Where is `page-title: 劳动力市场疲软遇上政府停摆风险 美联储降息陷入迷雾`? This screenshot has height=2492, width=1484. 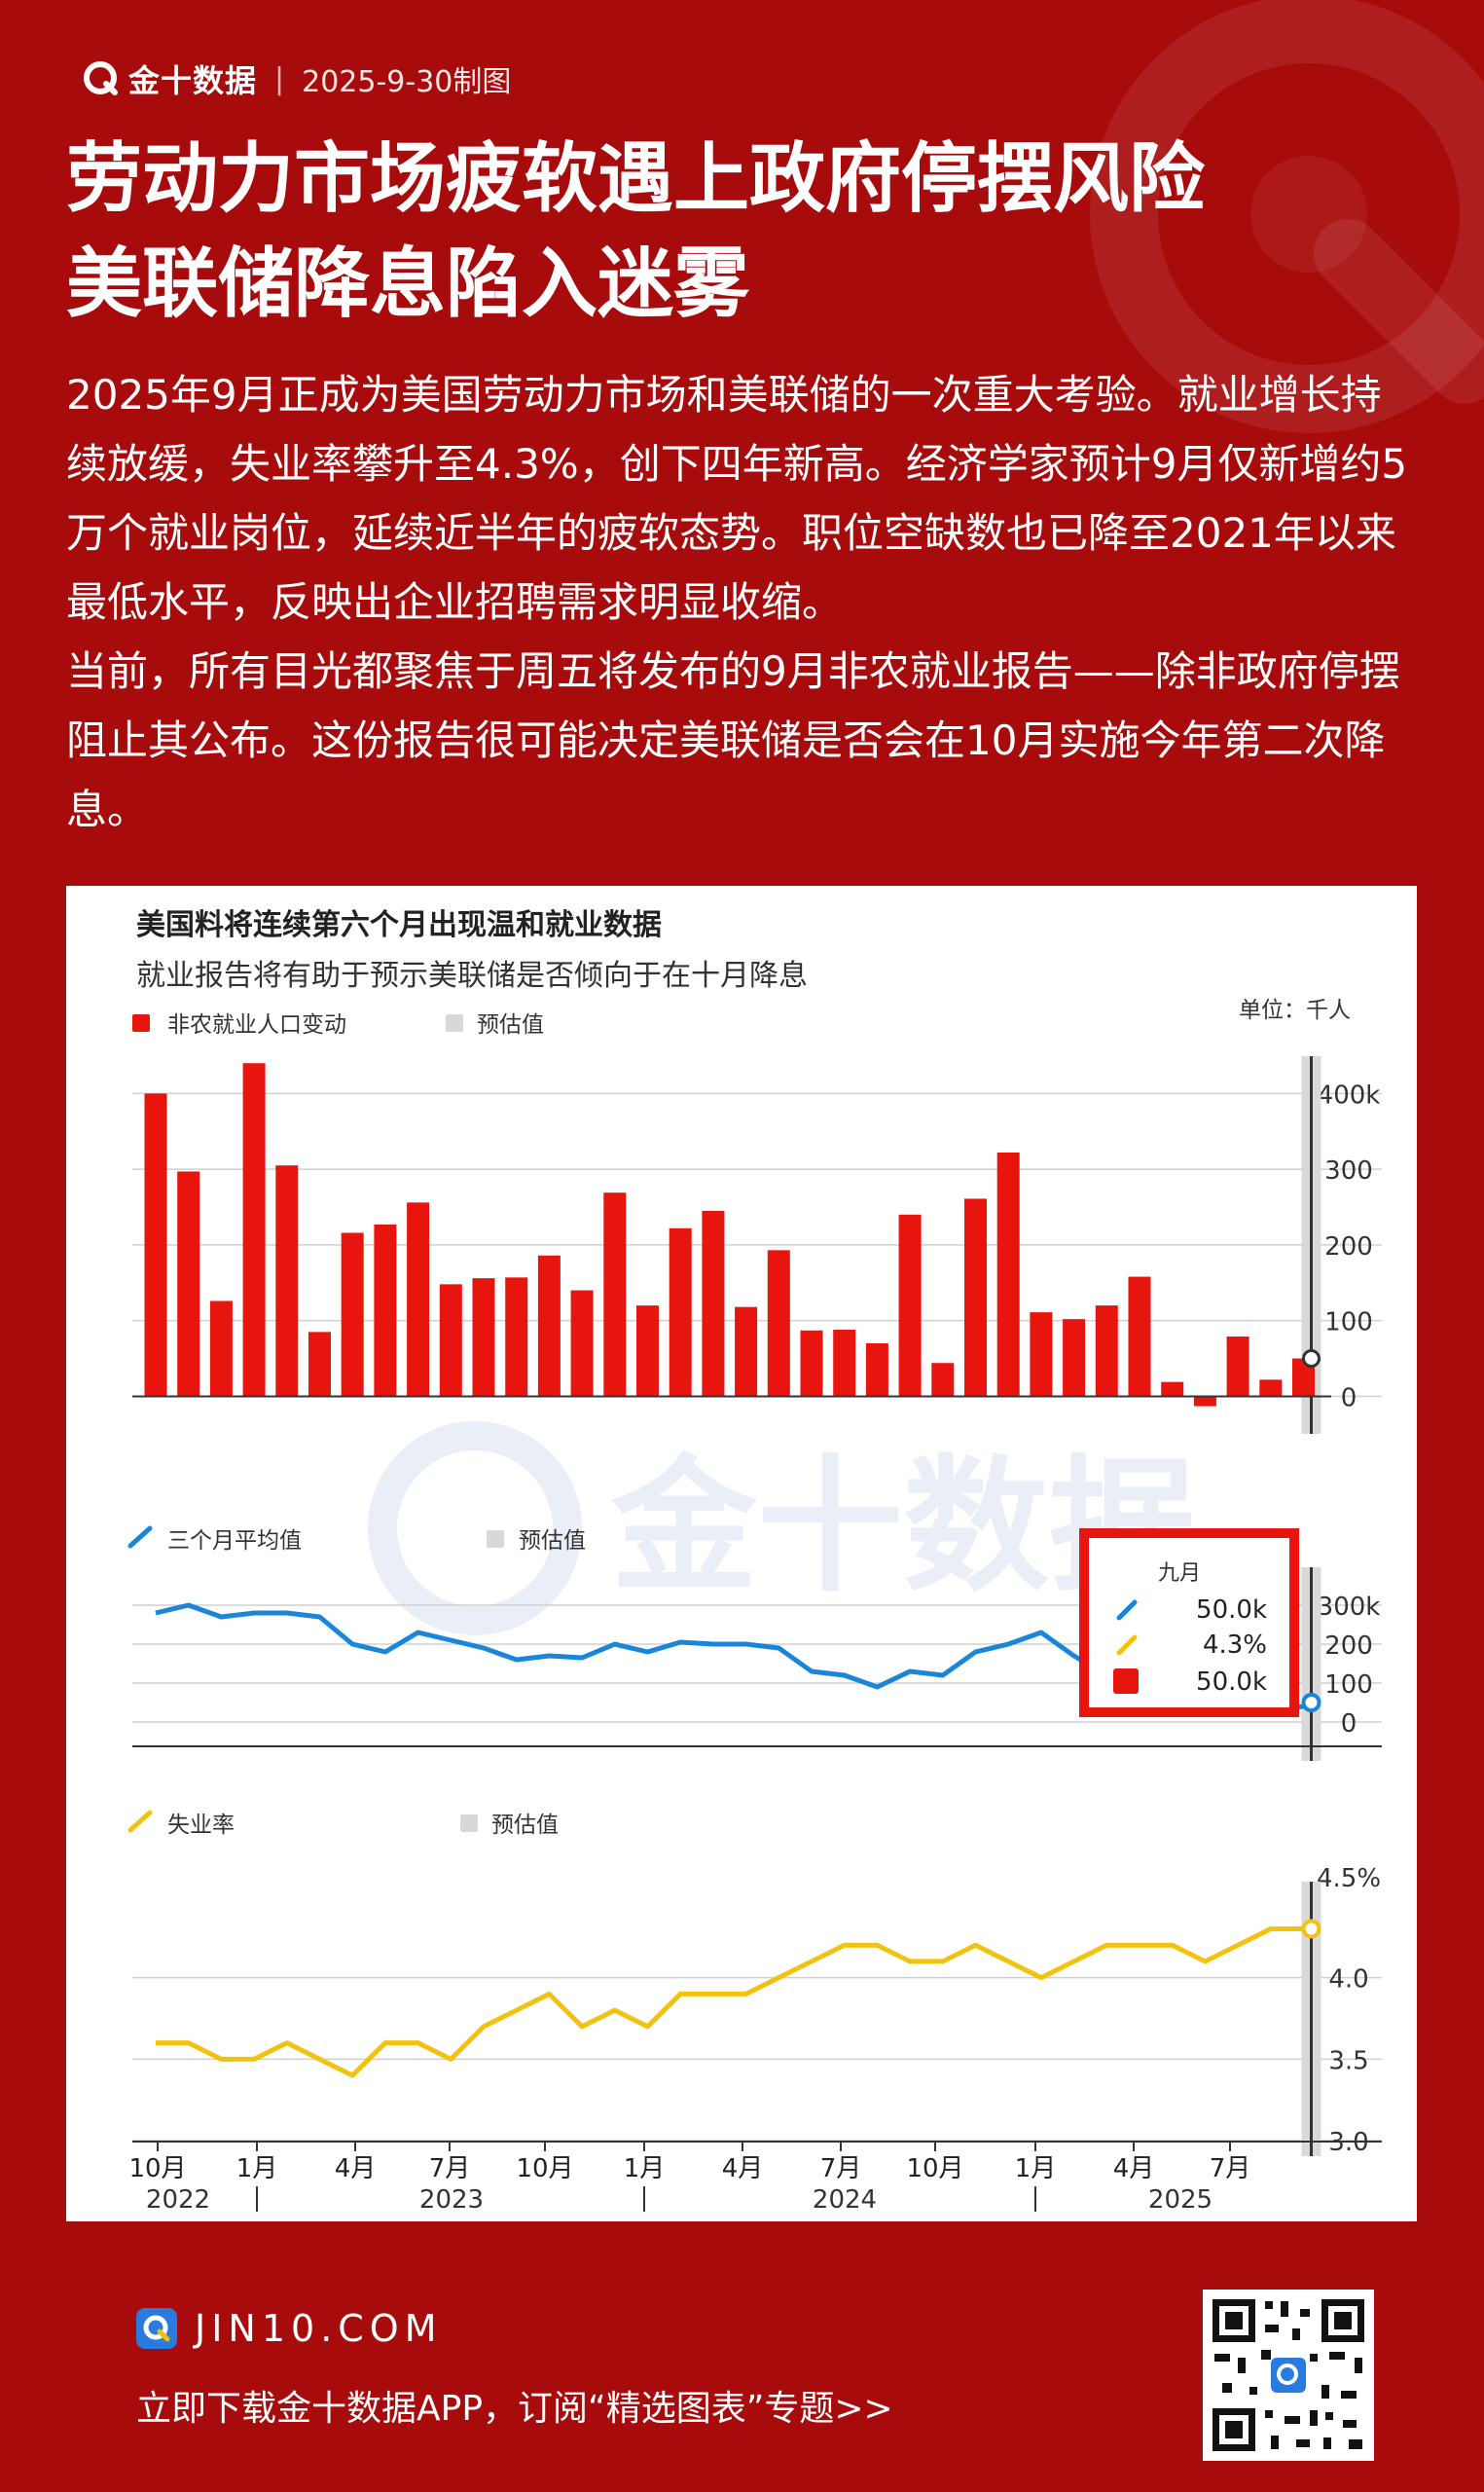 page-title: 劳动力市场疲软遇上政府停摆风险 美联储降息陷入迷雾 is located at coordinates (636, 232).